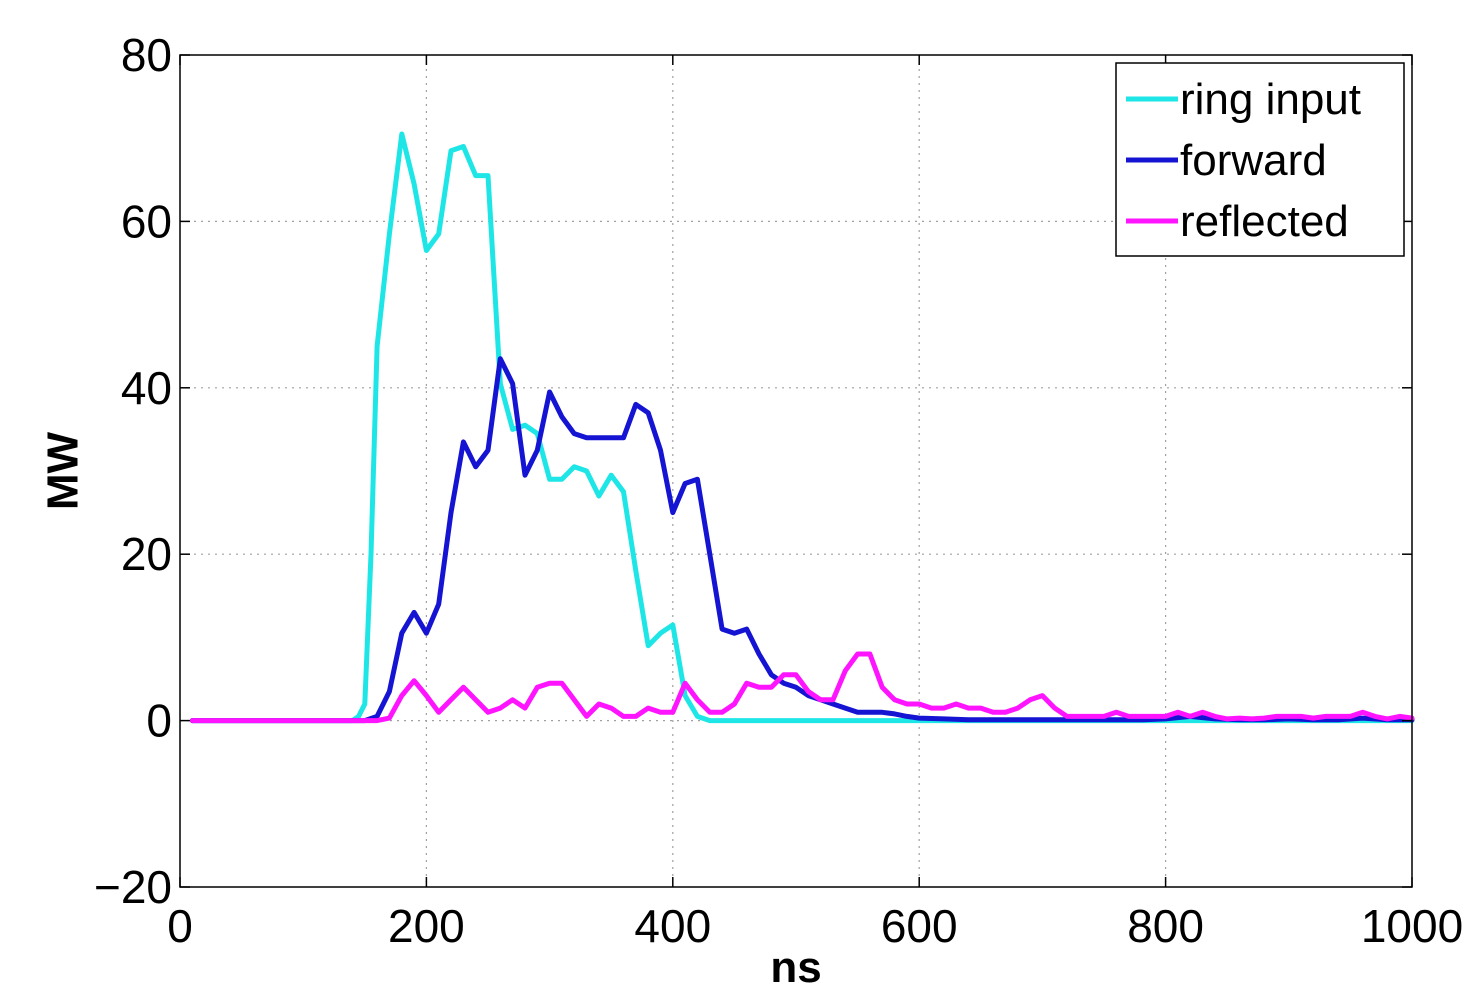  Describe the element at coordinates (919, 926) in the screenshot. I see `x-tick-label: 600` at that location.